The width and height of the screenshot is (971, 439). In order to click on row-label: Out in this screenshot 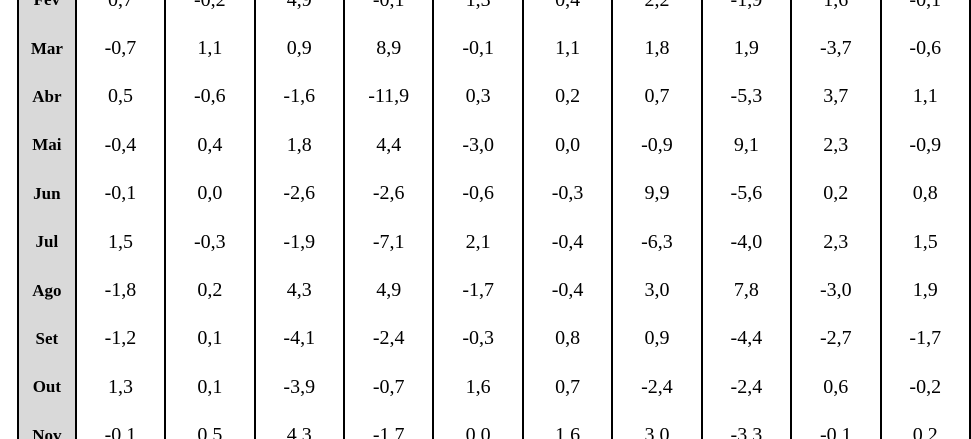, I will do `click(47, 387)`.